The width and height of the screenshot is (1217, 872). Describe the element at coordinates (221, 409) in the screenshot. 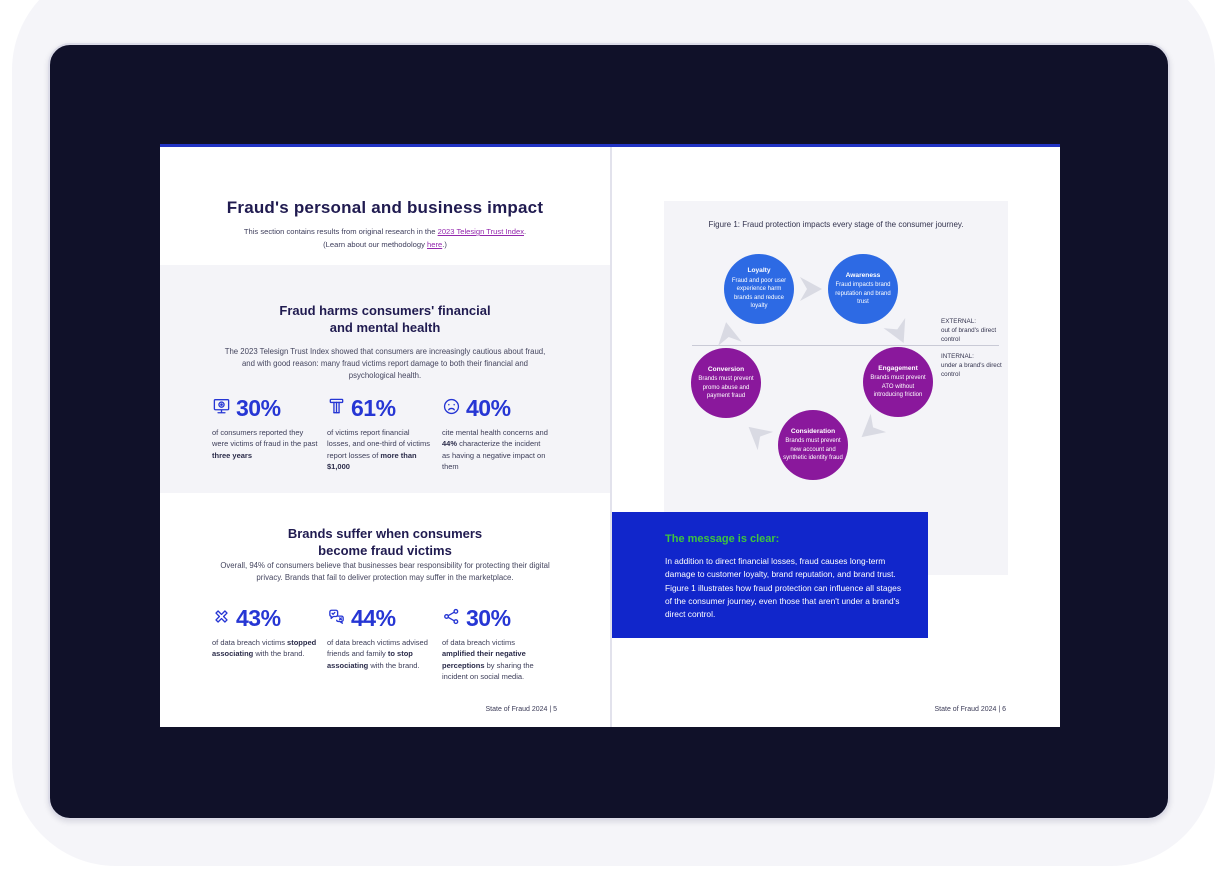

I see `monitor-icon` at that location.